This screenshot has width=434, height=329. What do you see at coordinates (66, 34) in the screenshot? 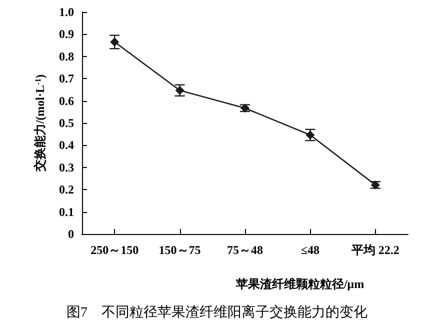
I see `y-tick-label: 0.9` at bounding box center [66, 34].